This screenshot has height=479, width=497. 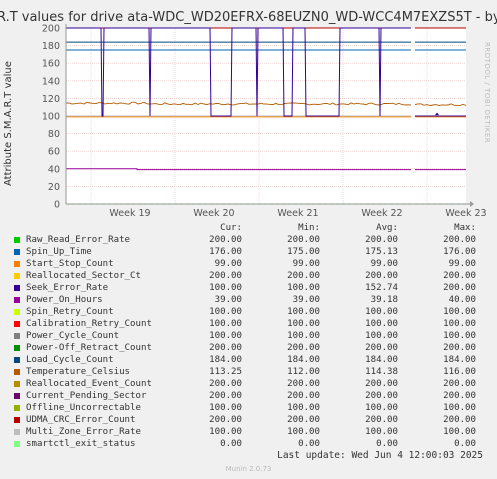 I want to click on series-line, so click(x=440, y=105).